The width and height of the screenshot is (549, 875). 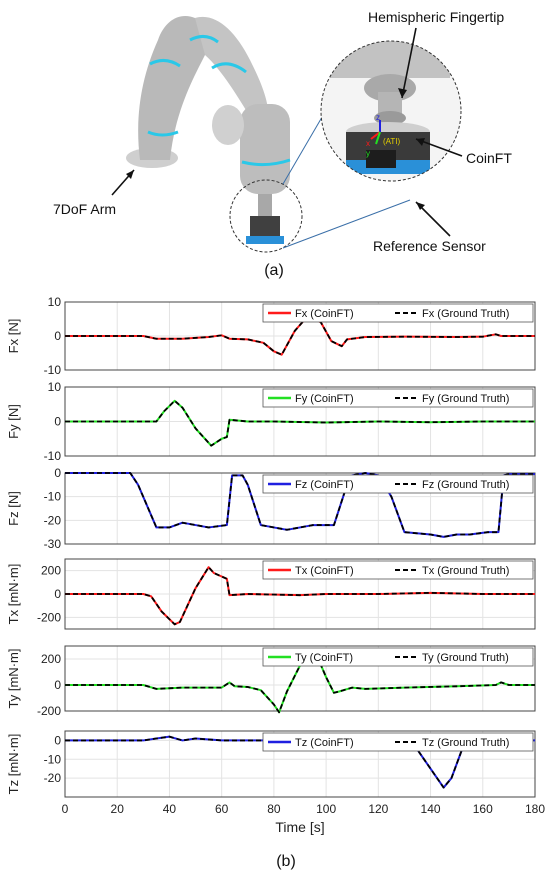 I want to click on legend-label-ground-truth: Tz (Ground Truth), so click(x=465, y=743).